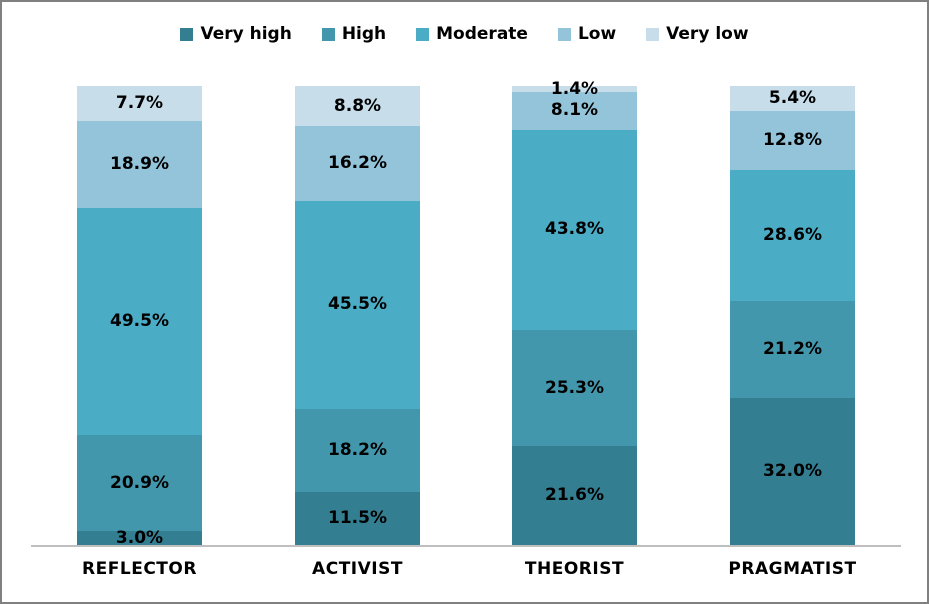  I want to click on bar-segment-very-high: 3.0%, so click(139, 537).